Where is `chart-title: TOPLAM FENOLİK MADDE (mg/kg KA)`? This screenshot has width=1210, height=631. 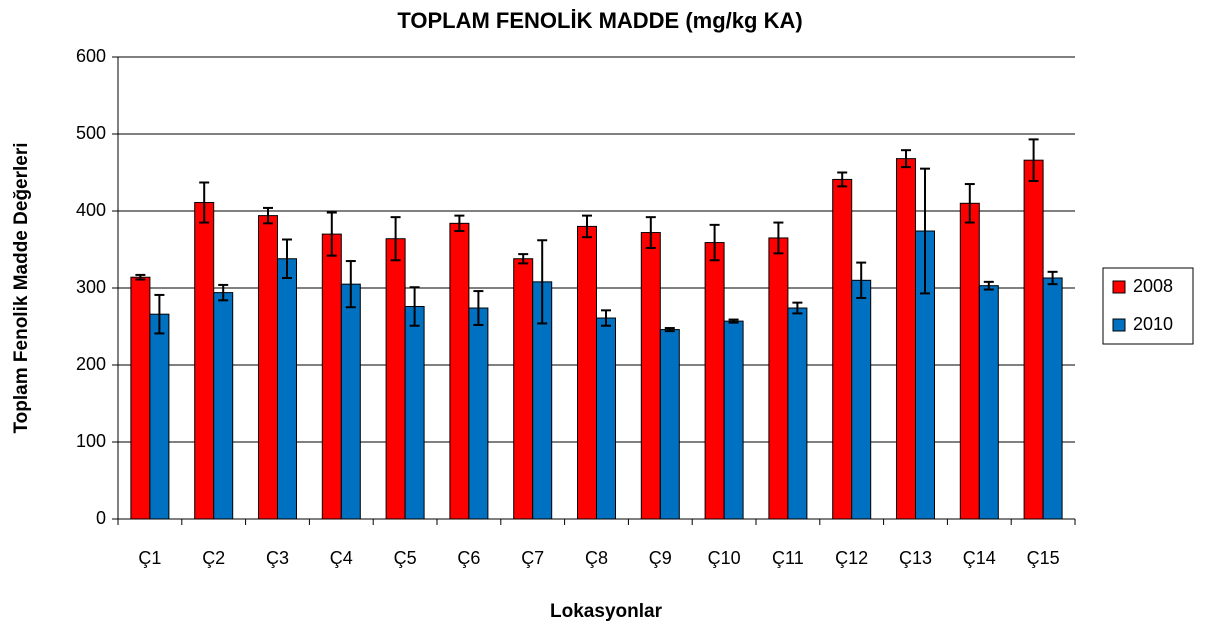 chart-title: TOPLAM FENOLİK MADDE (mg/kg KA) is located at coordinates (599, 20).